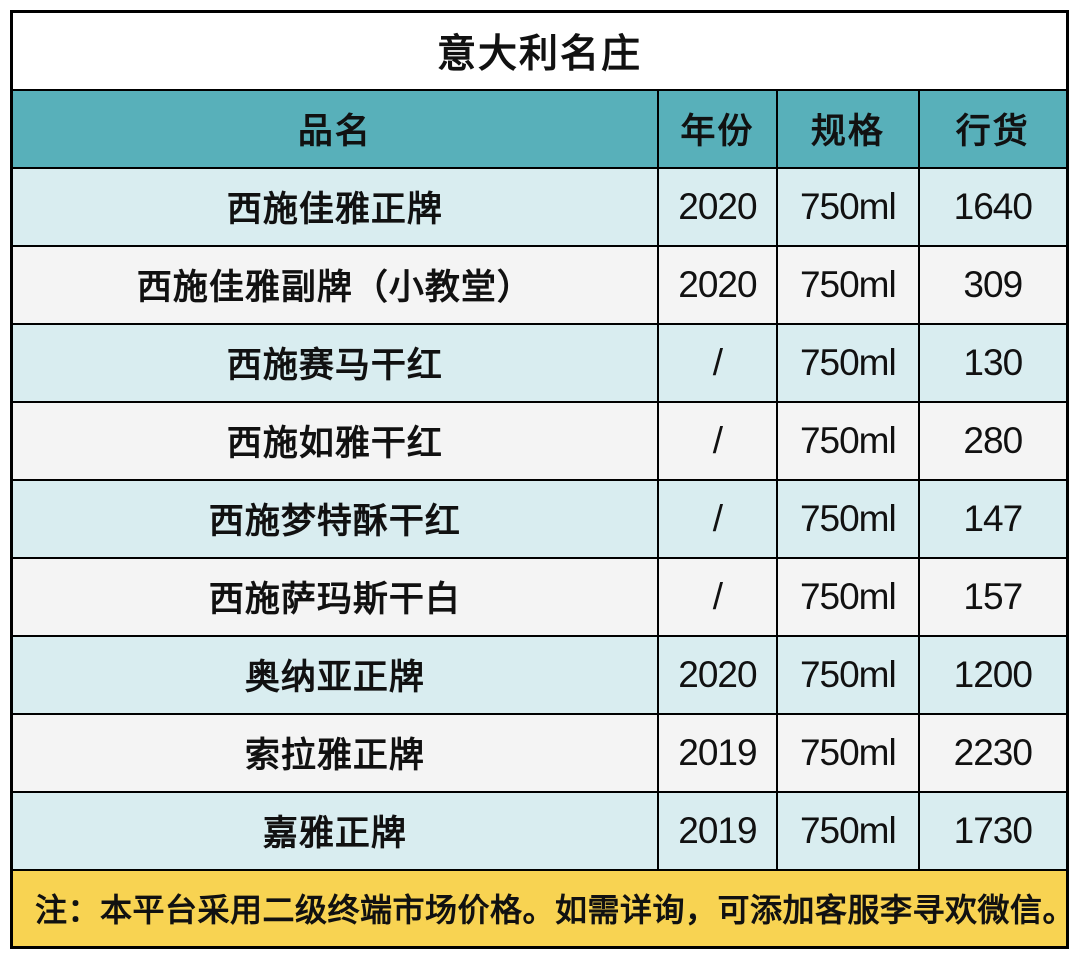 This screenshot has width=1079, height=957. I want to click on table-row: 奥纳亚正牌 2020 750ml 1200, so click(539, 674).